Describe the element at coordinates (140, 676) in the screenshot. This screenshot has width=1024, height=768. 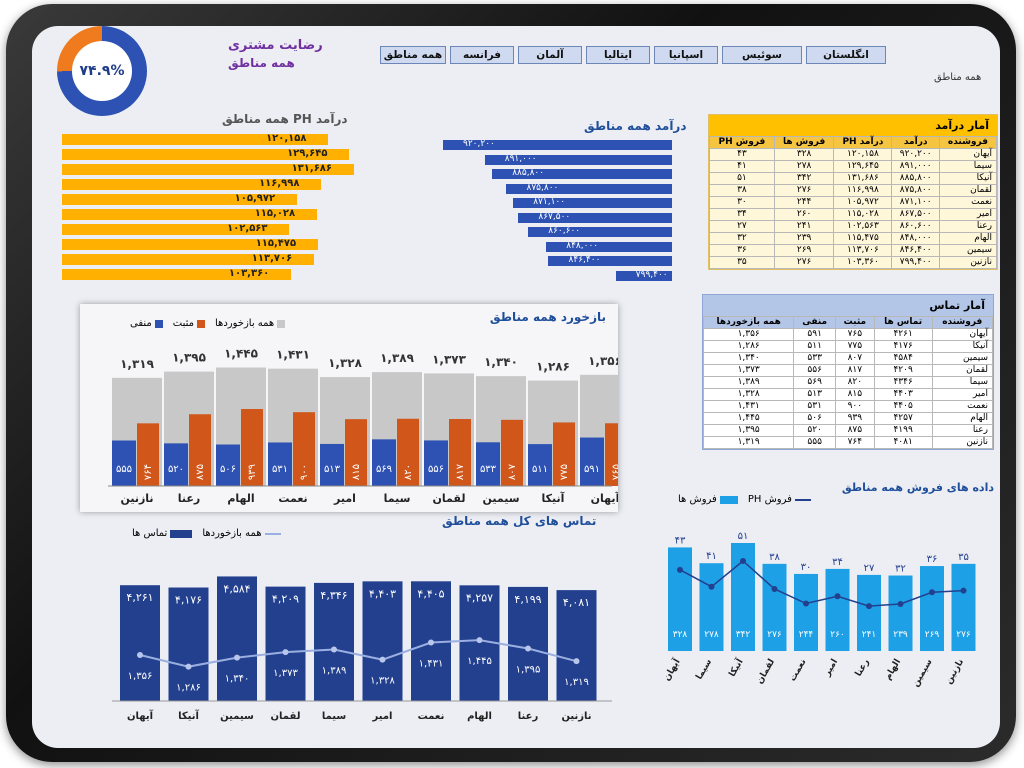
I see `feedback-line-label: ۱,۳۵۶` at that location.